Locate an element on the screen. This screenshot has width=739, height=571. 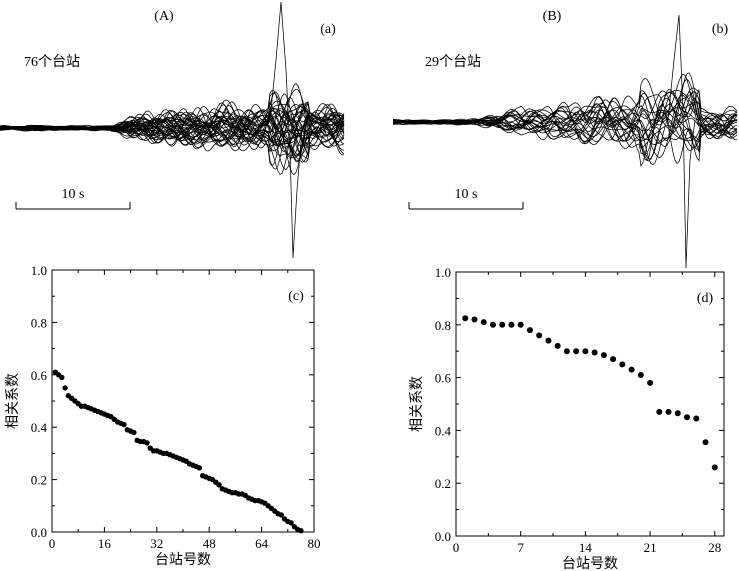
x-tick-label: 80 is located at coordinates (314, 543).